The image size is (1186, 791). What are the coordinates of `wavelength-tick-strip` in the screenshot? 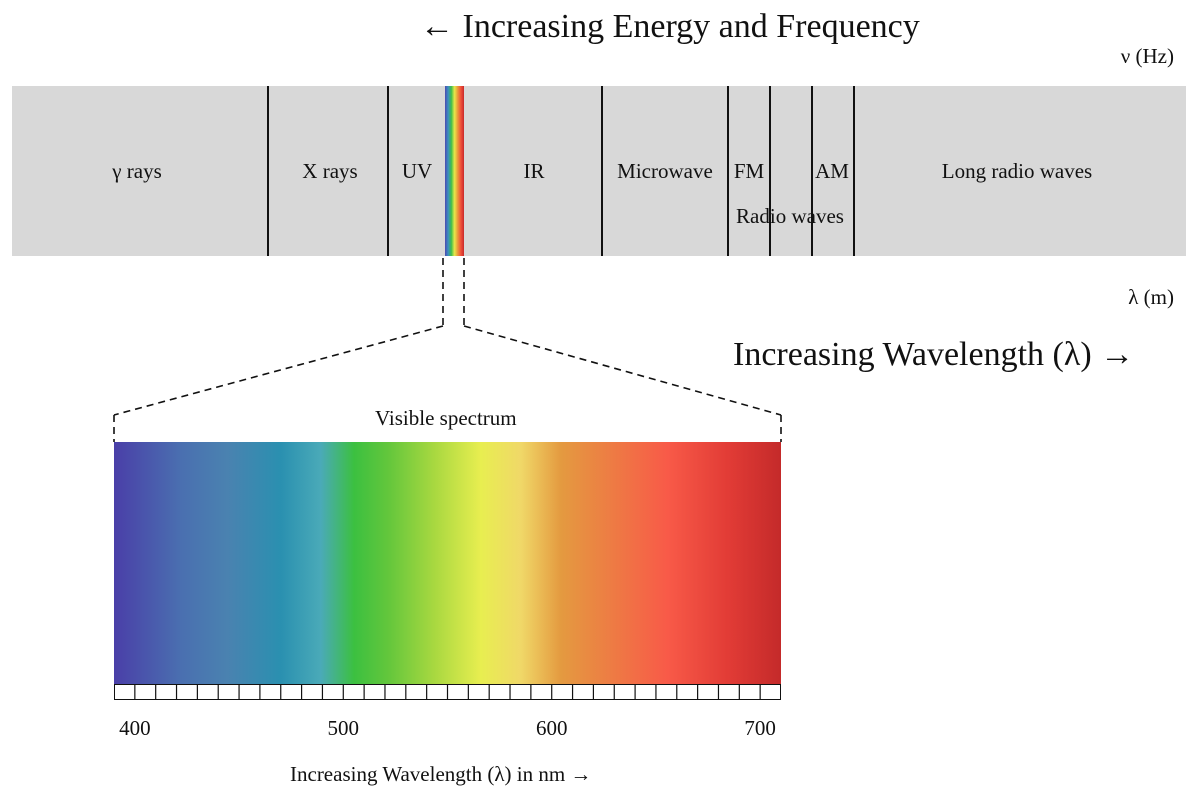 It's located at (447, 692).